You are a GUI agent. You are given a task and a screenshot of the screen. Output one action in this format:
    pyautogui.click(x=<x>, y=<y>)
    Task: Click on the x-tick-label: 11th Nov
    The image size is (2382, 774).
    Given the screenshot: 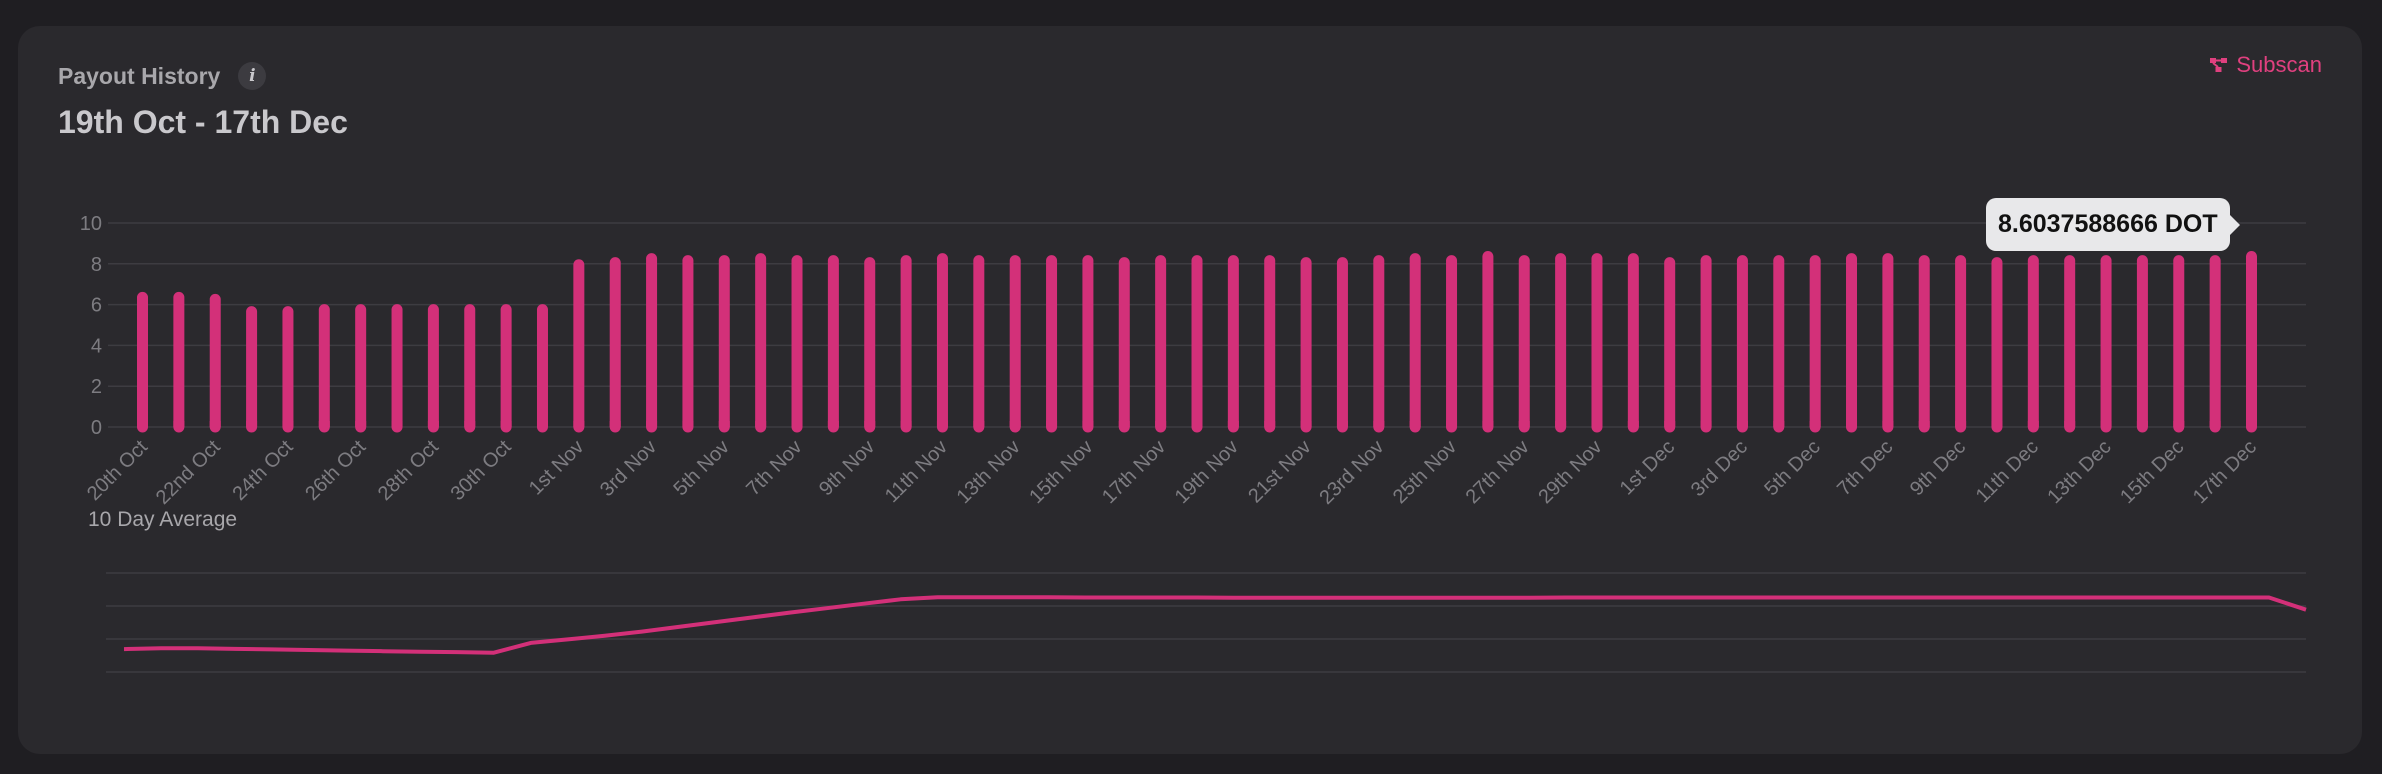 What is the action you would take?
    pyautogui.click(x=916, y=471)
    